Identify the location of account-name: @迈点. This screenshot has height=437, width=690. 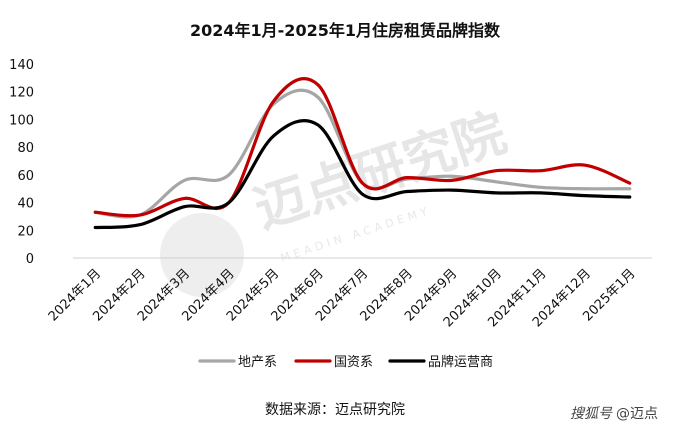
(637, 414).